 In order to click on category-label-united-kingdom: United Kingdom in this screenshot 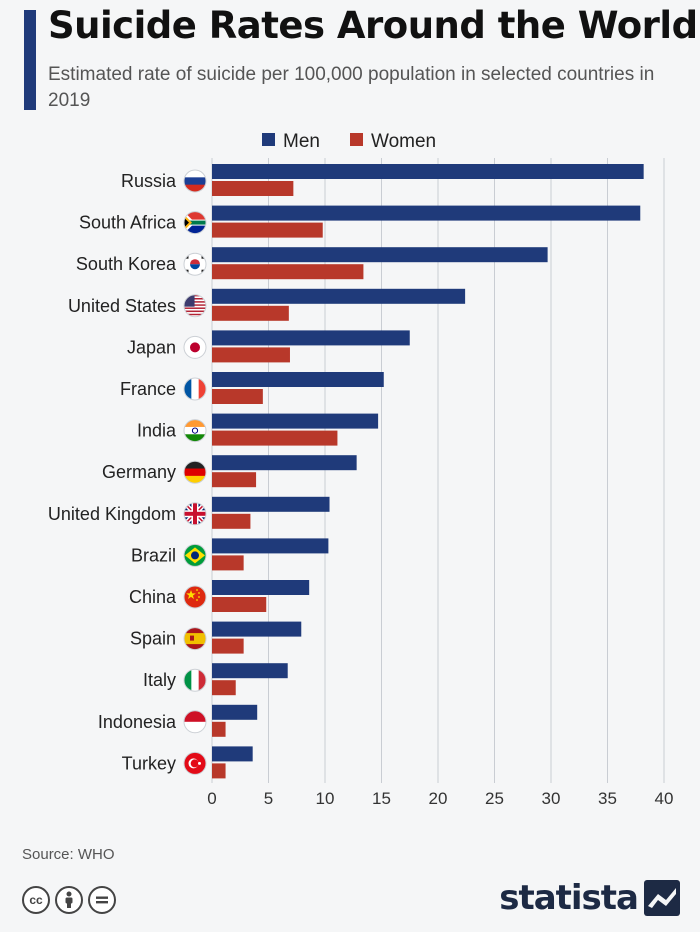, I will do `click(112, 514)`.